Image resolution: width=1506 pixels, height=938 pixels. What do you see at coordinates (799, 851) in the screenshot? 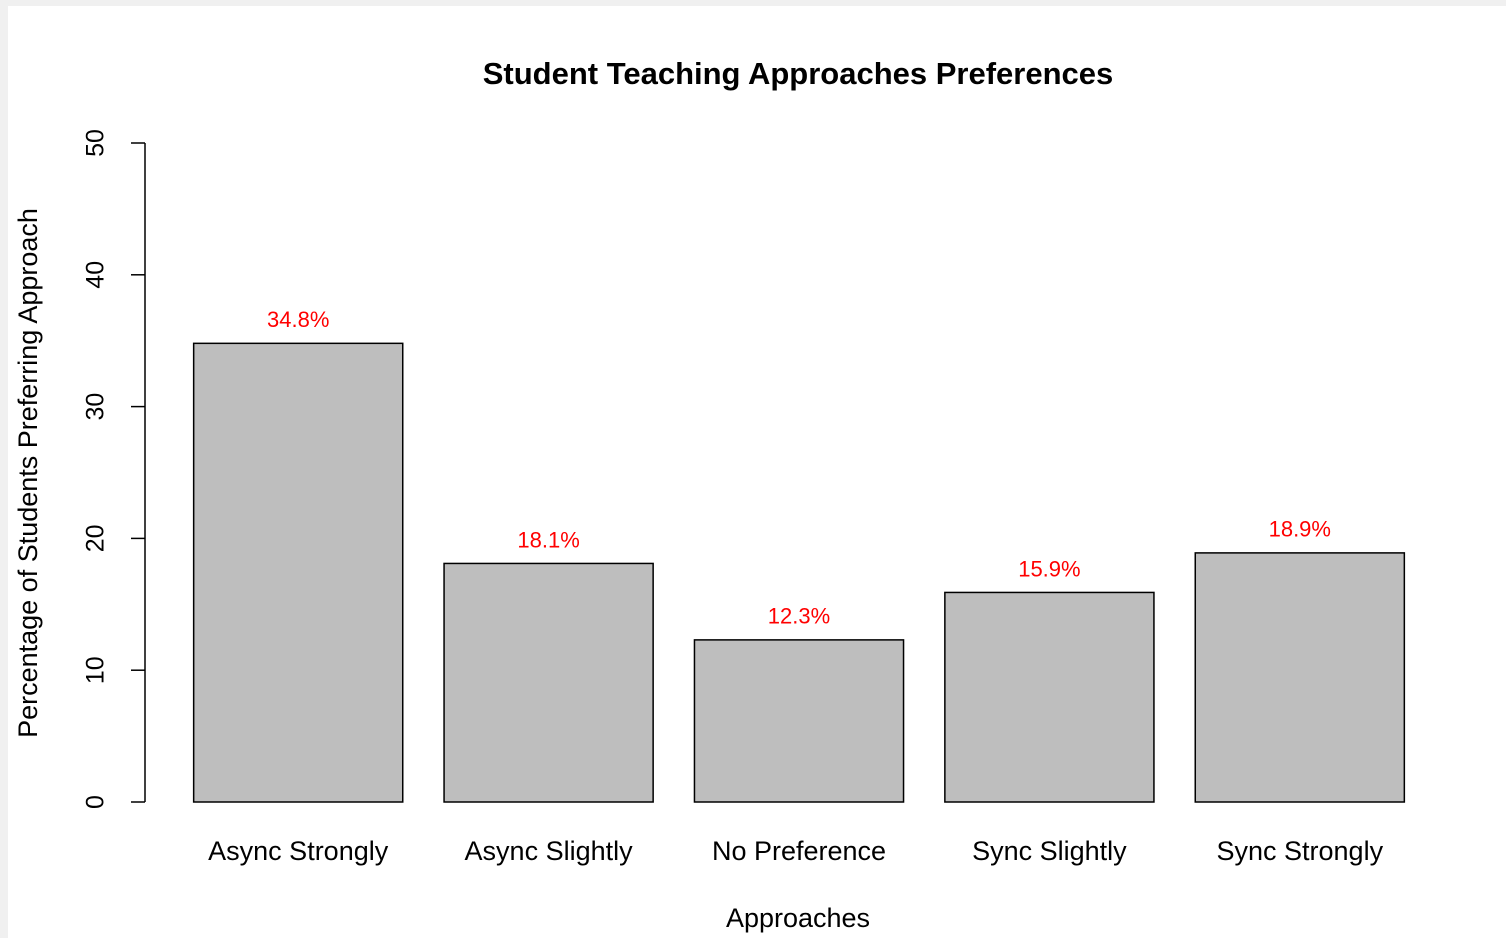
I see `x-tick-label: No Preference` at bounding box center [799, 851].